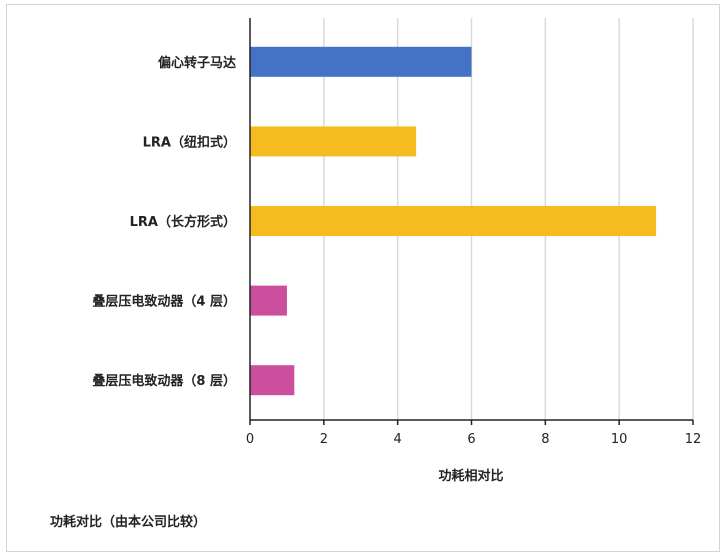 The width and height of the screenshot is (726, 560). Describe the element at coordinates (164, 381) in the screenshot. I see `category-label: 叠层压电致动器（8 层）` at that location.